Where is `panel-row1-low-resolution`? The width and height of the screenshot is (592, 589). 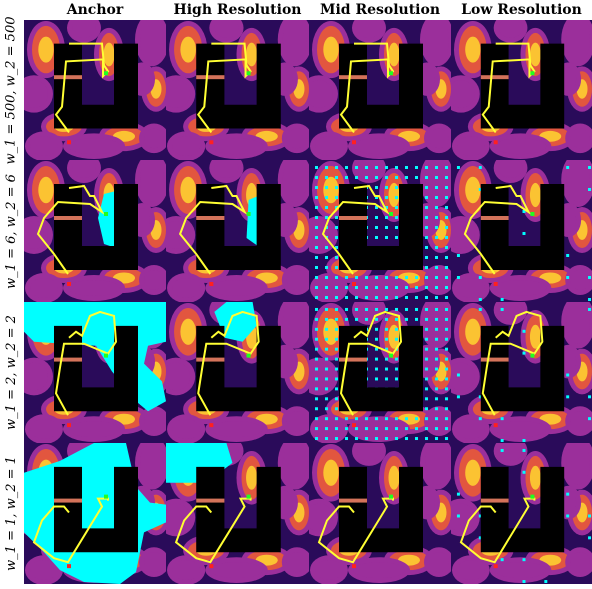
panel-row1-low-resolution is located at coordinates (521, 90).